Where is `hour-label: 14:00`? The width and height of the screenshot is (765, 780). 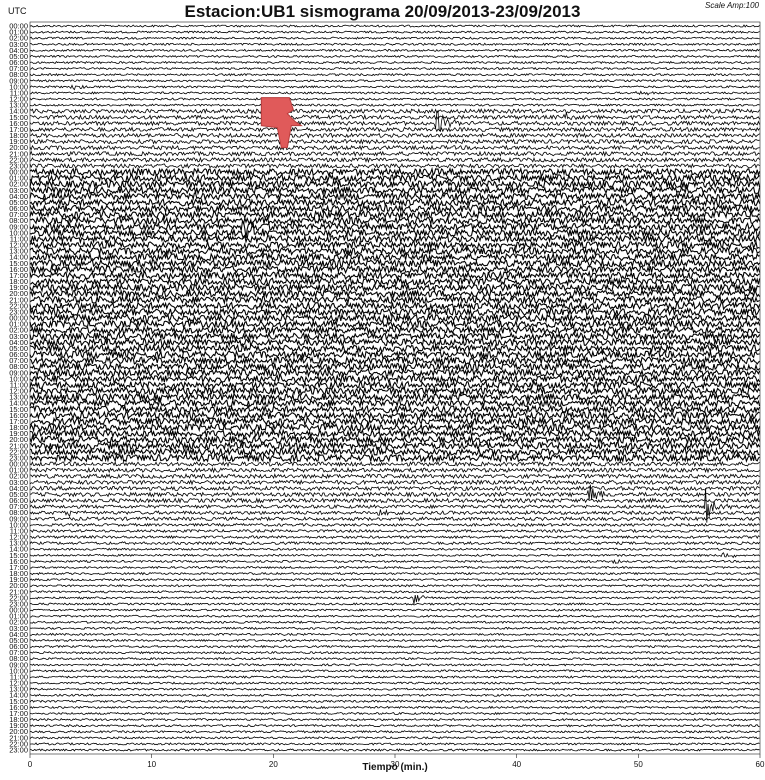 hour-label: 14:00 is located at coordinates (18, 549).